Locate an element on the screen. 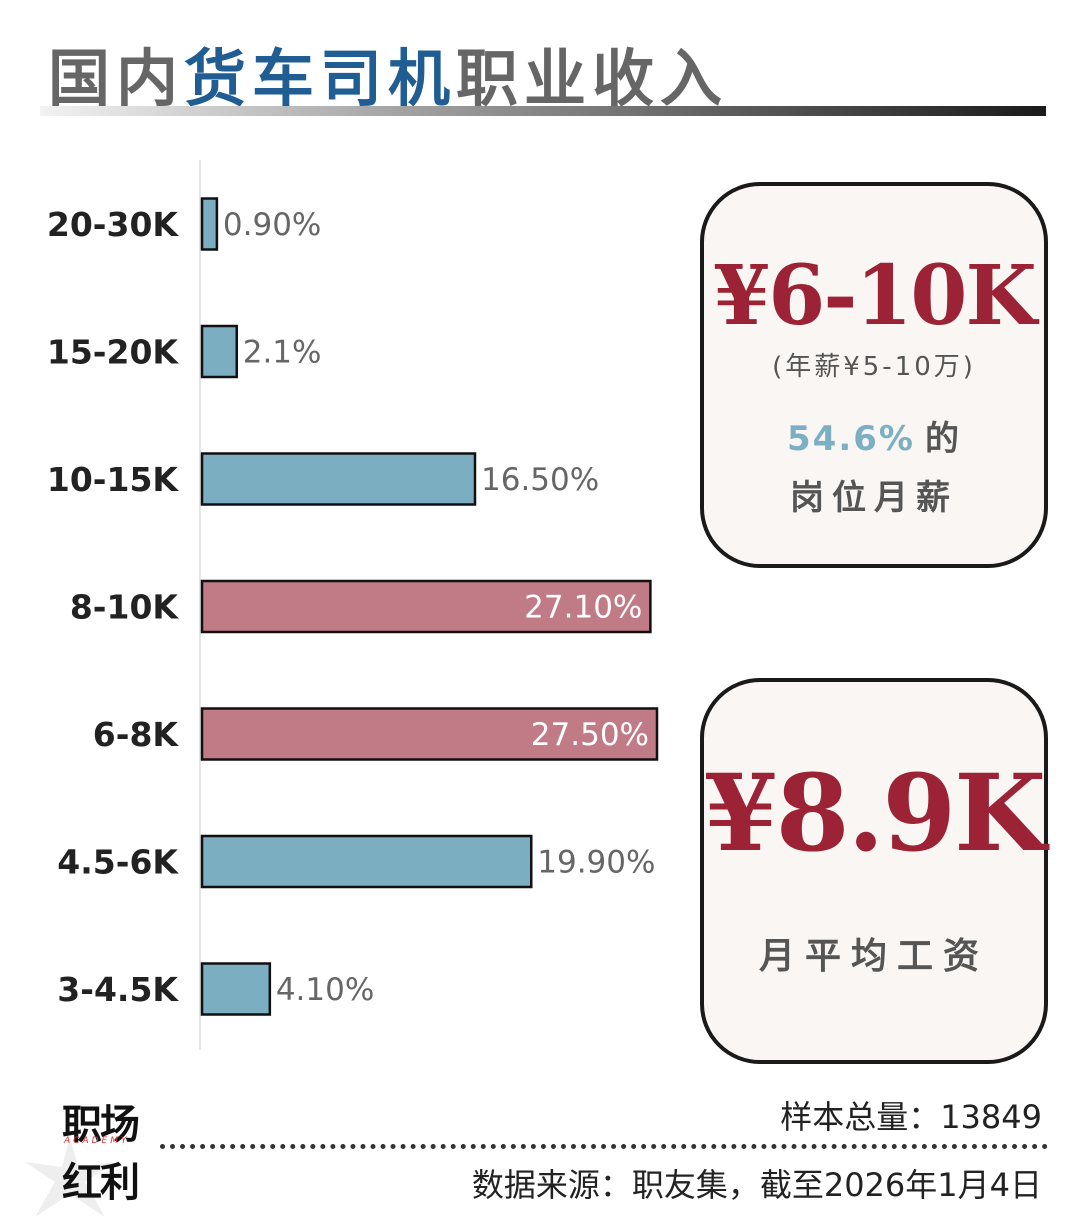  title-underline is located at coordinates (543, 111).